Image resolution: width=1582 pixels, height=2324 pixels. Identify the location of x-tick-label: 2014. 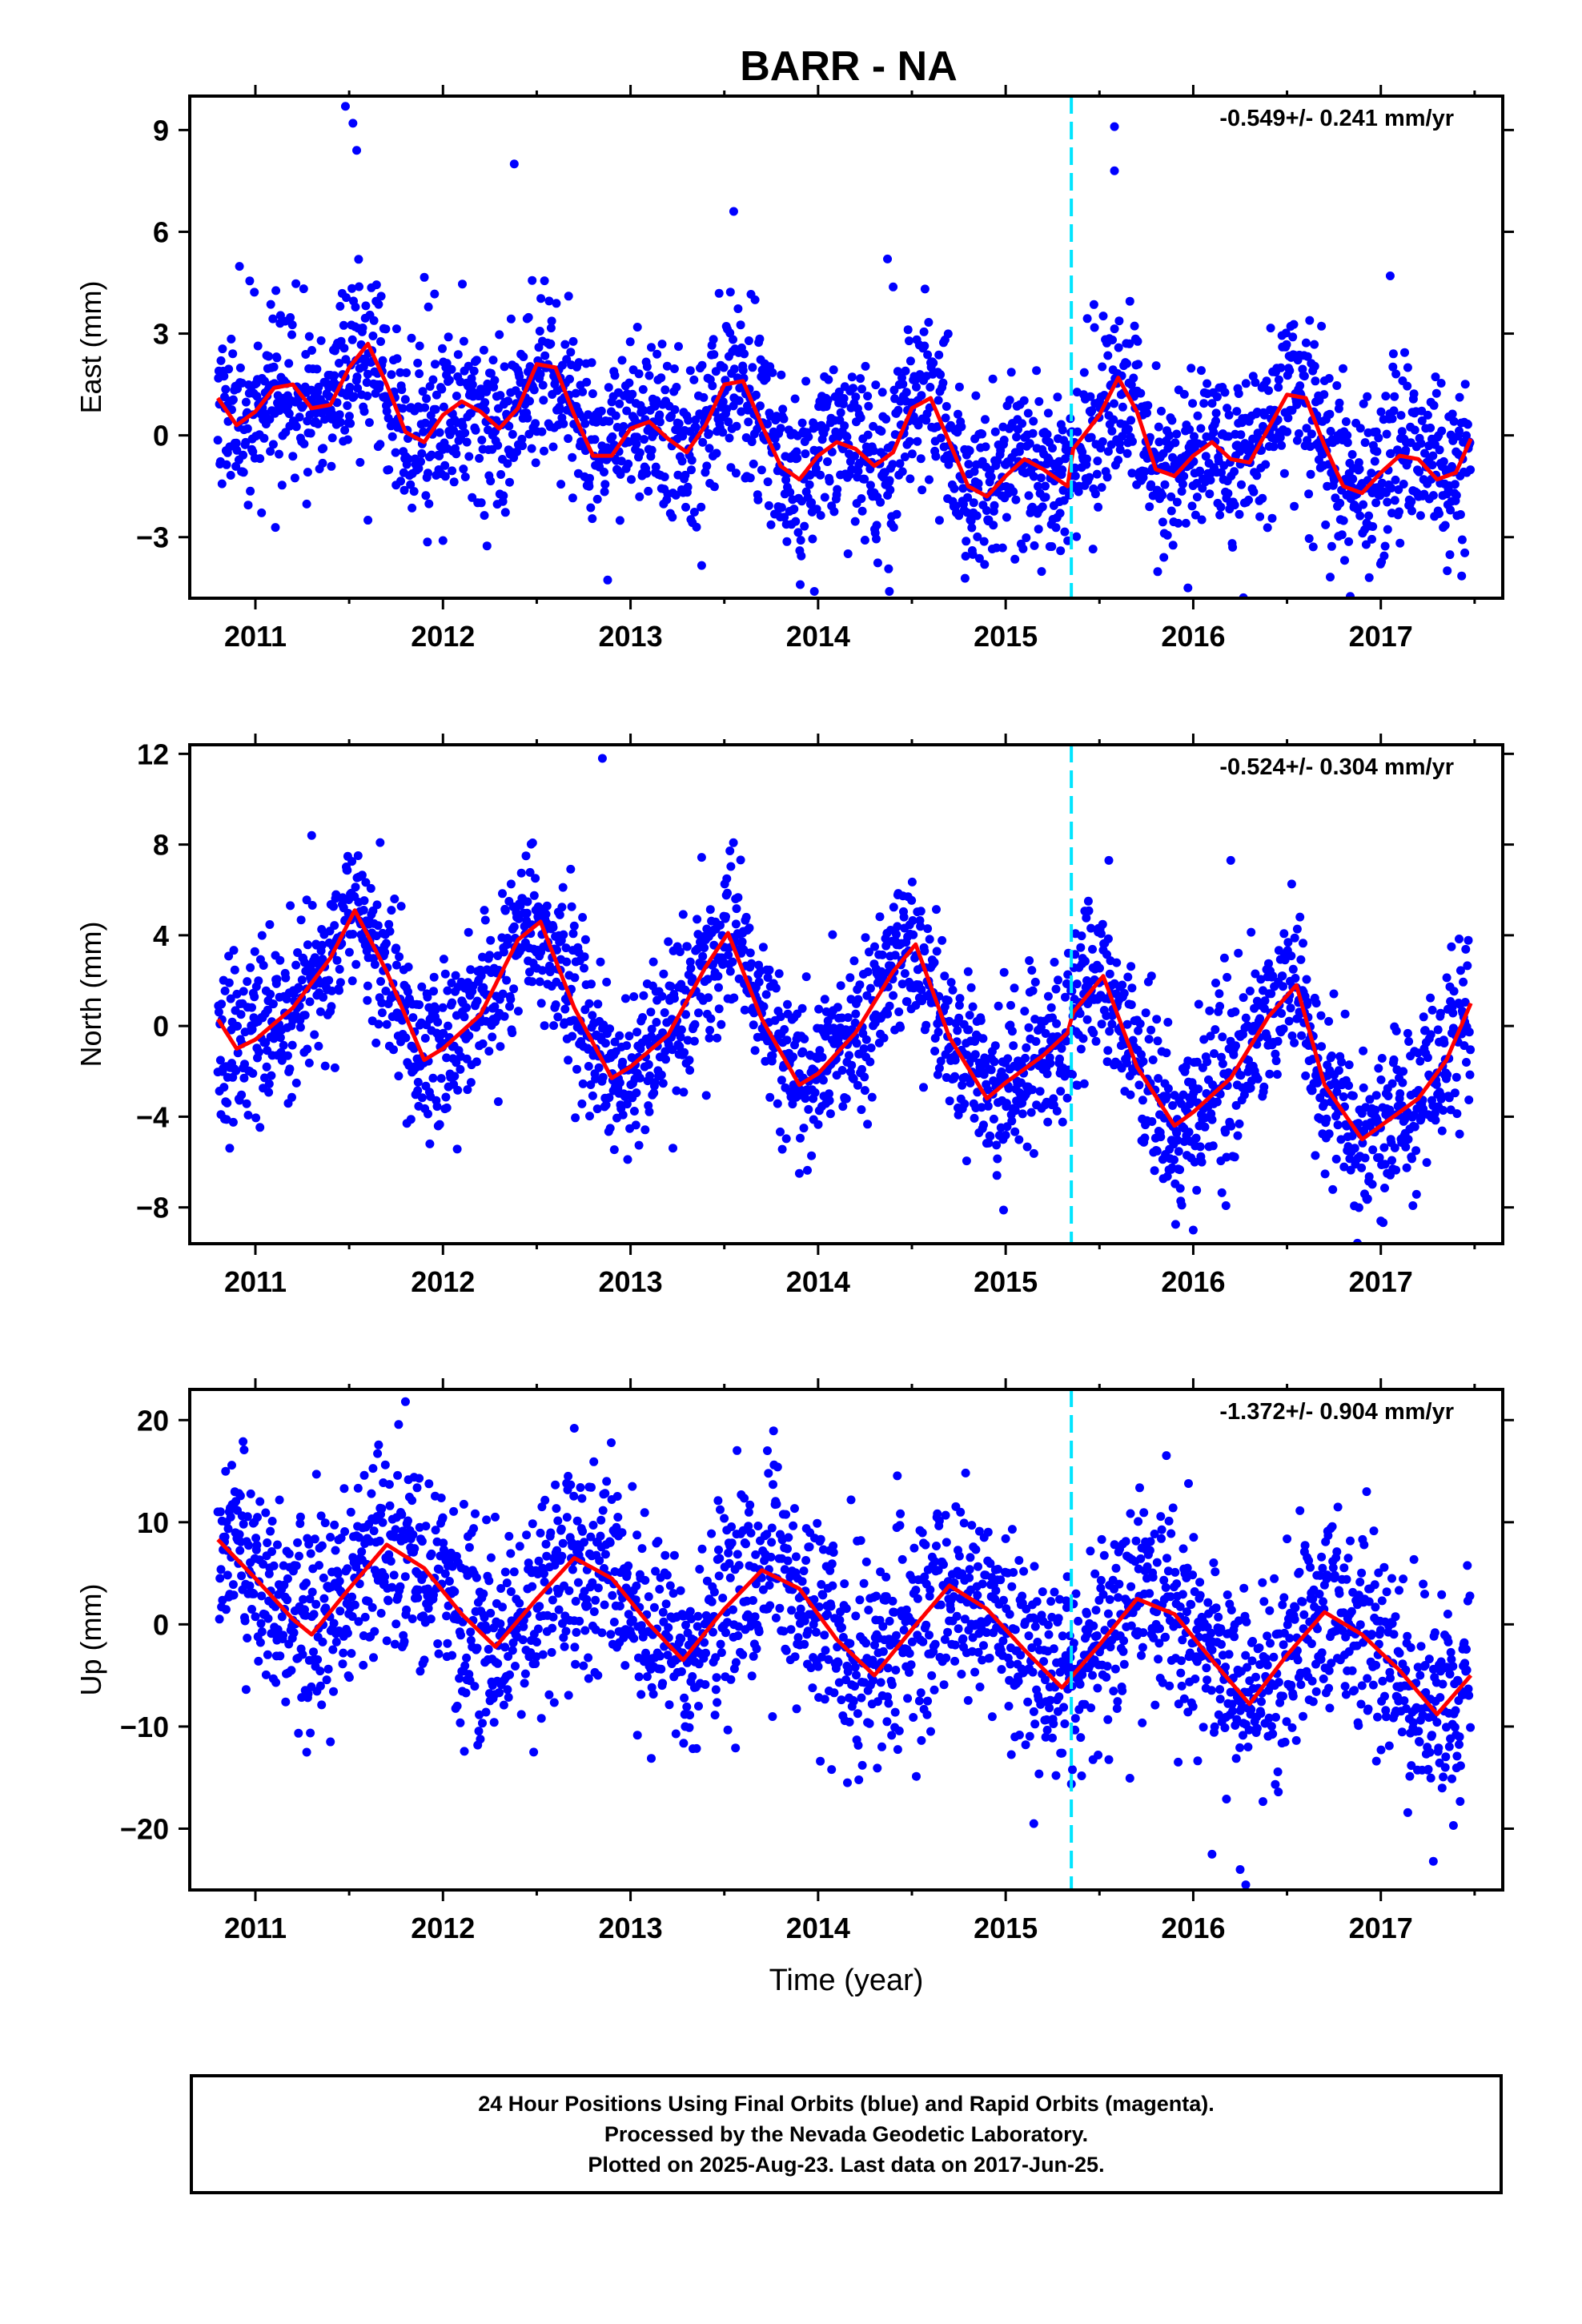
(818, 636).